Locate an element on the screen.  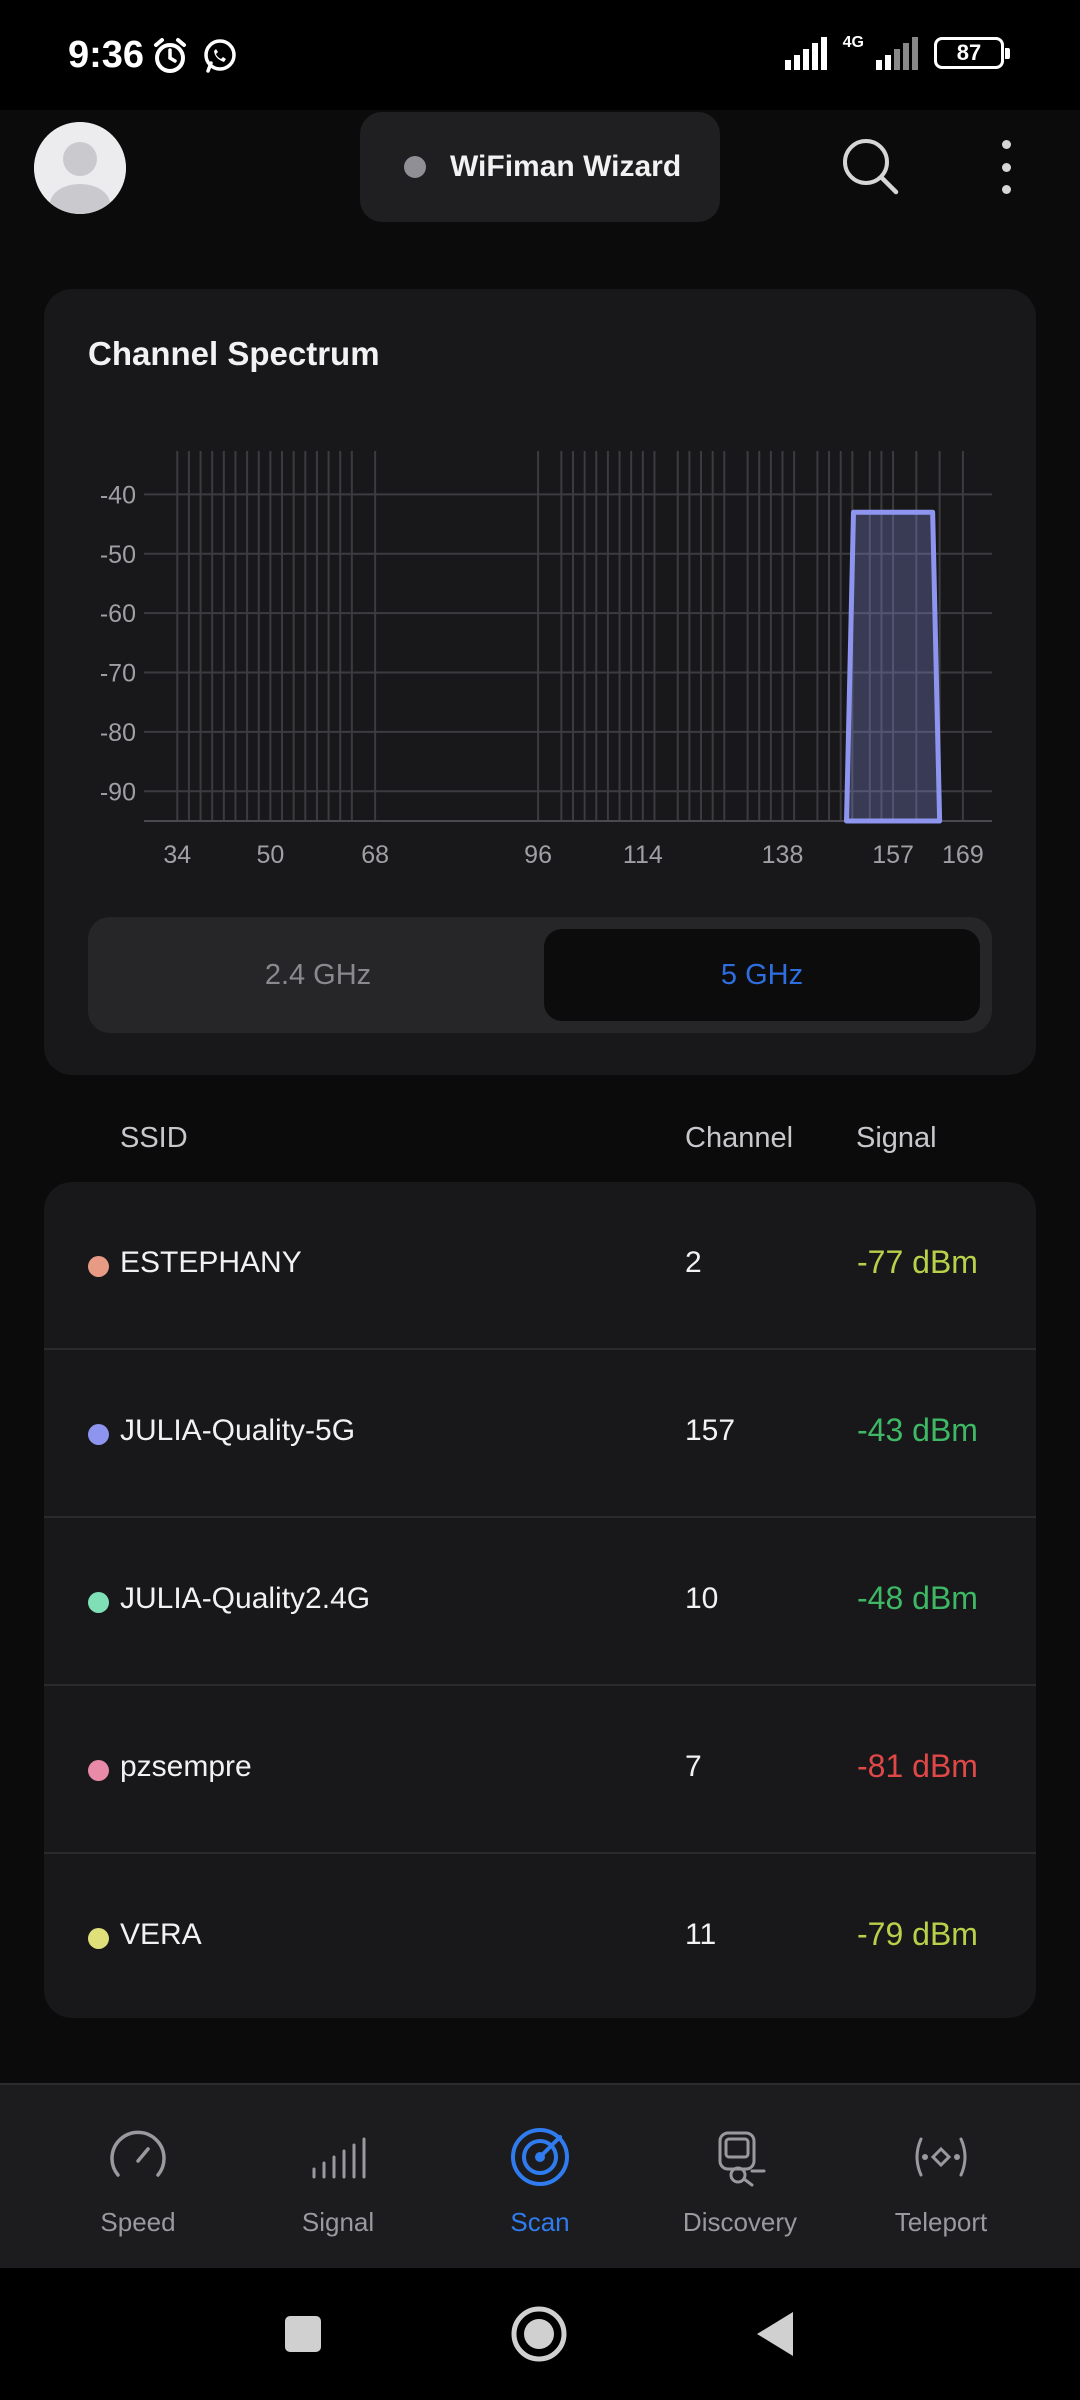
system-navigation-bar is located at coordinates (540, 2334).